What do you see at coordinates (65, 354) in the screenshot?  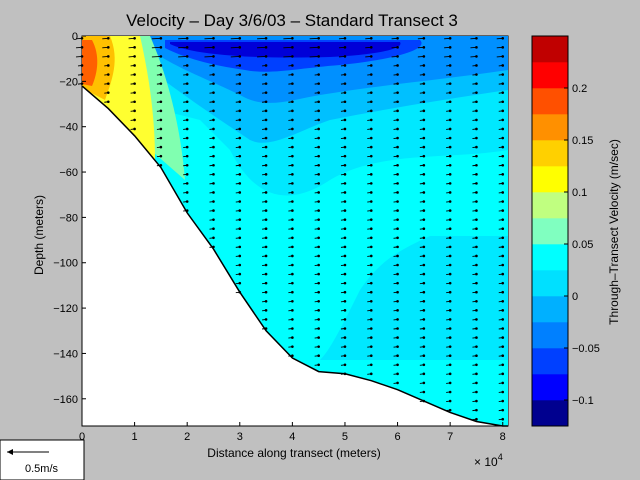 I see `y-tick-label: −140` at bounding box center [65, 354].